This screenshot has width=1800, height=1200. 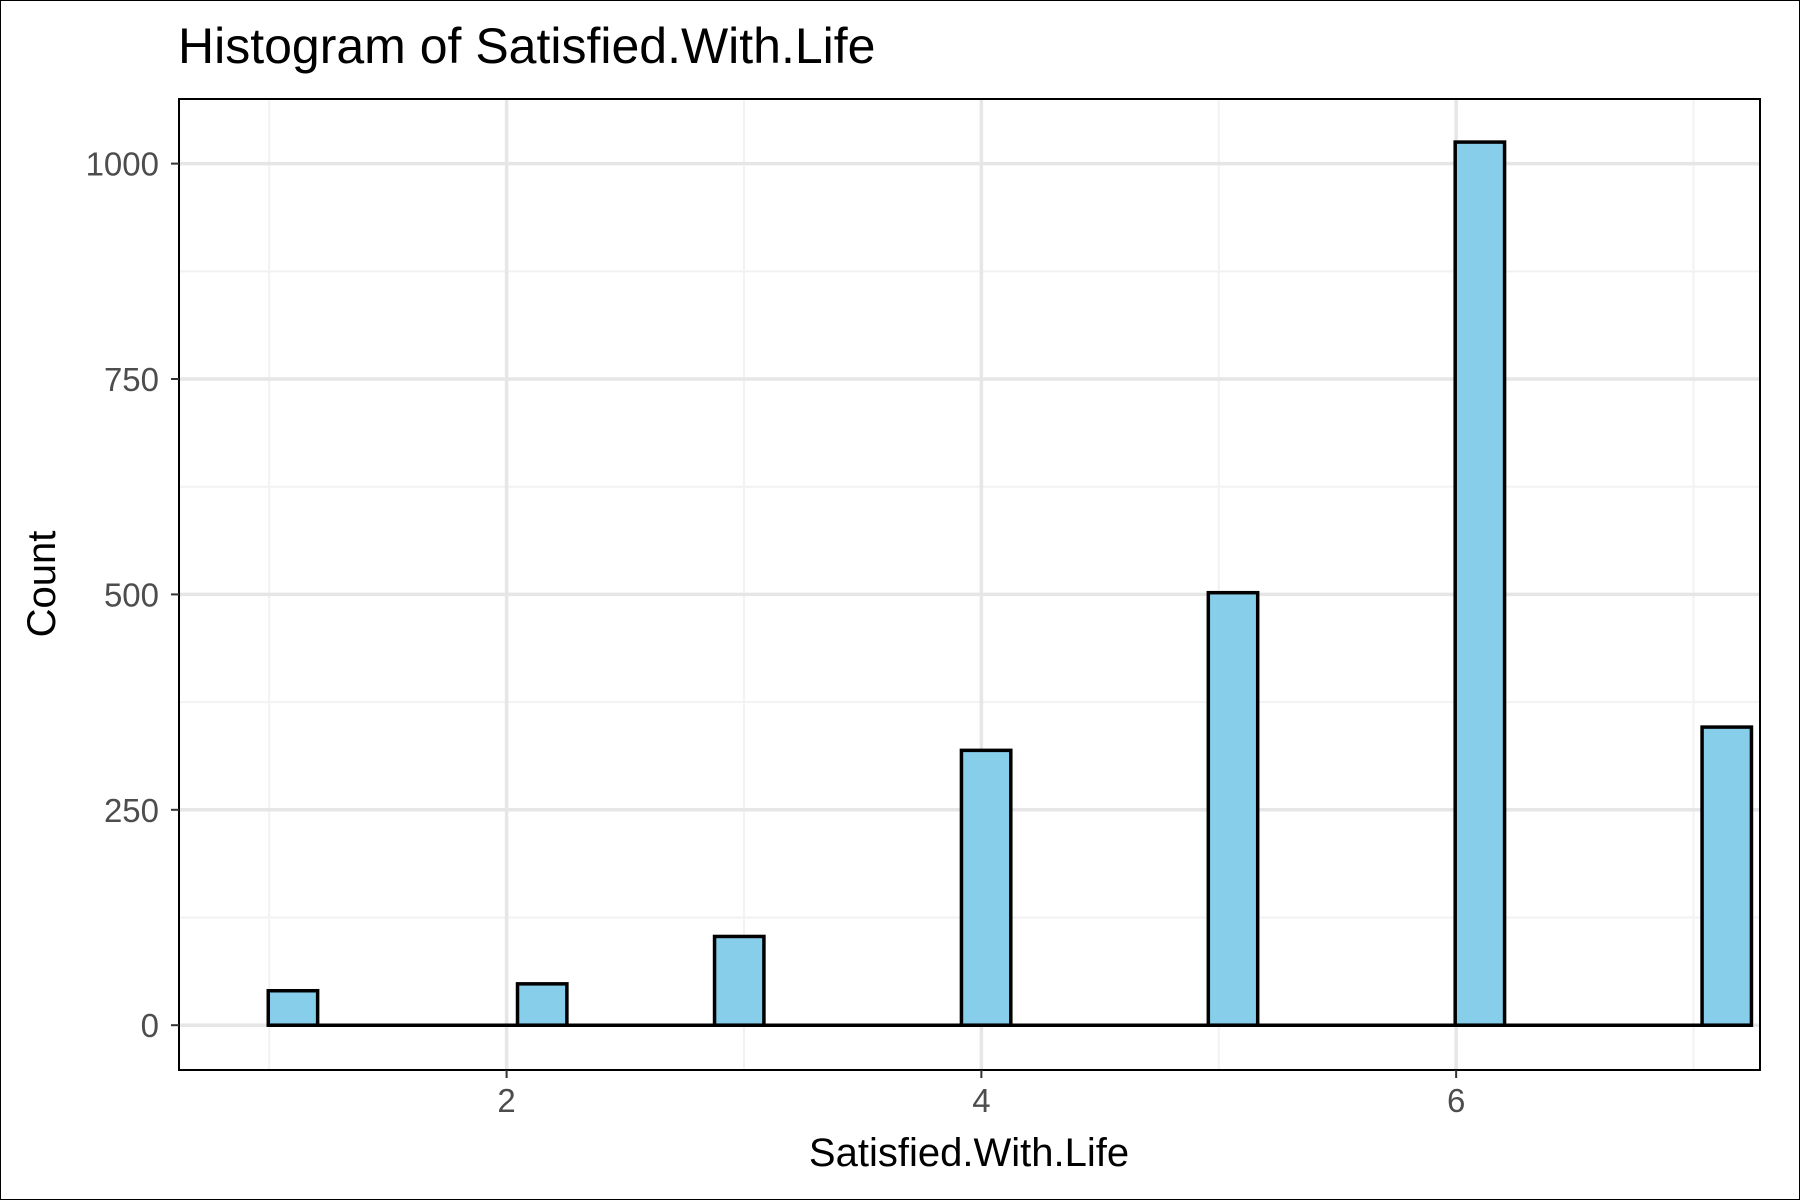 I want to click on y-axis-ticks: 0 250 500 750 1000, so click(x=132, y=595).